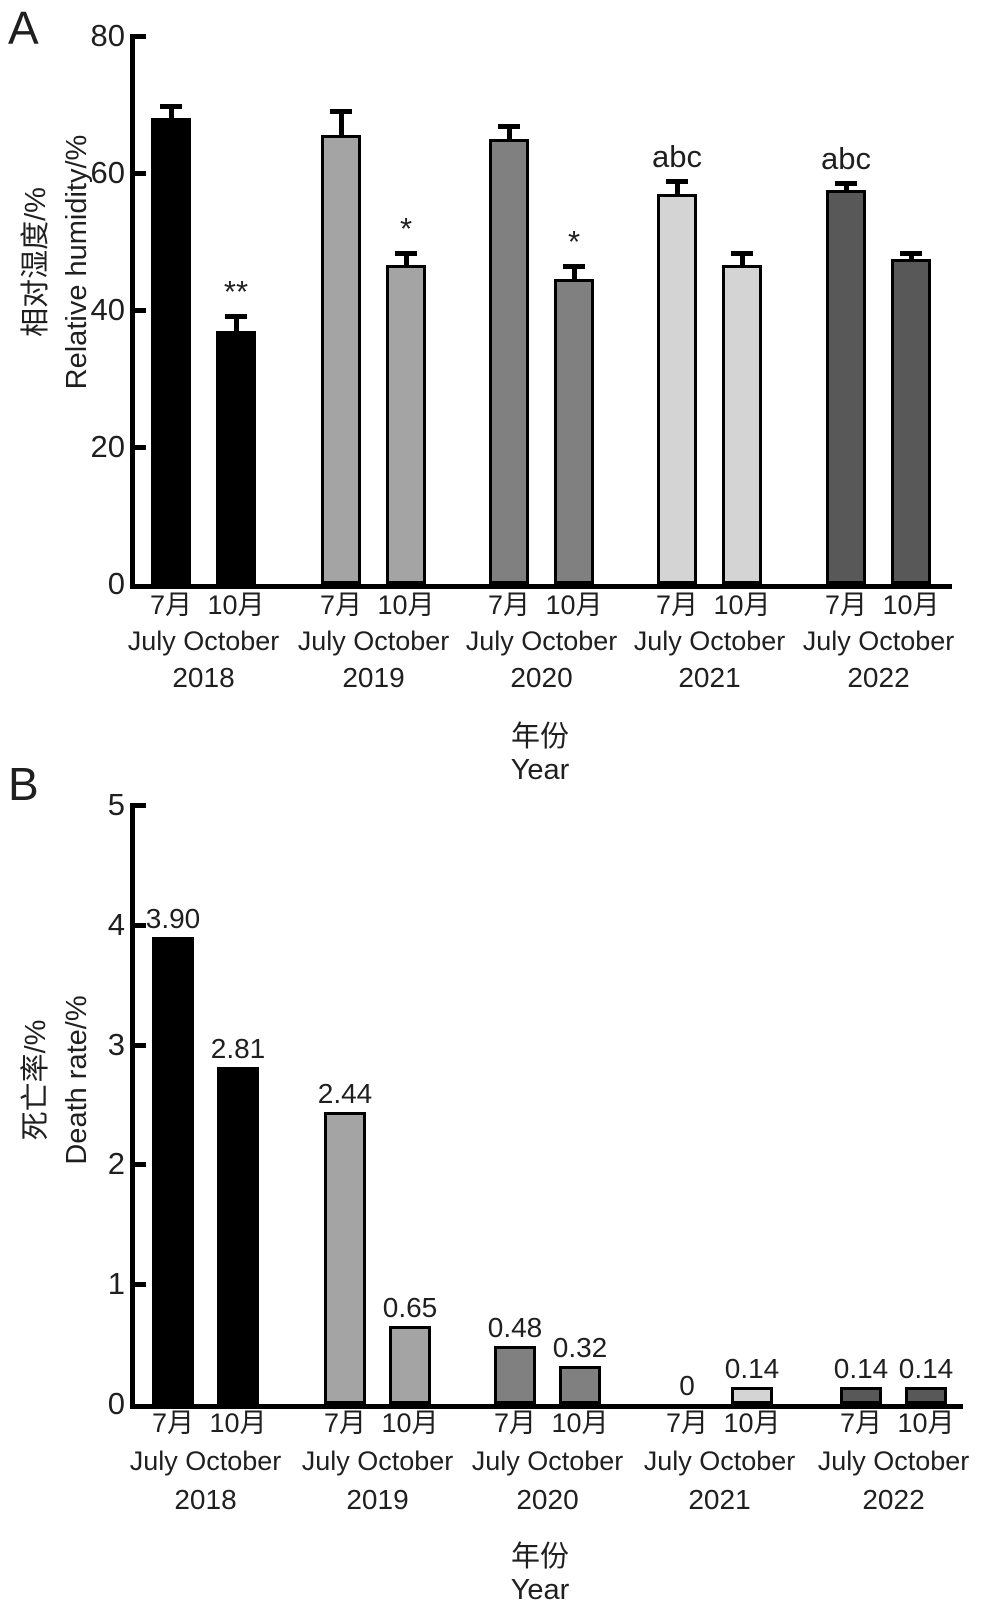 Image resolution: width=987 pixels, height=1613 pixels. I want to click on panel-b-x-axis-title-zh: 年份, so click(540, 1557).